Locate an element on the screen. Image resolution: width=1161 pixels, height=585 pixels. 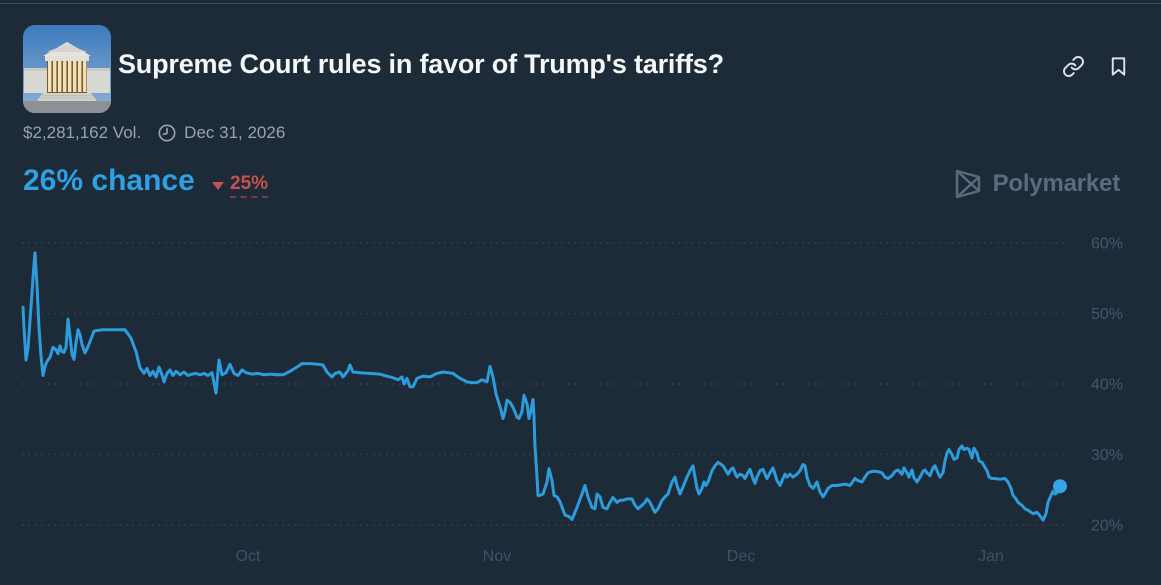
arrow-down-icon is located at coordinates (218, 185).